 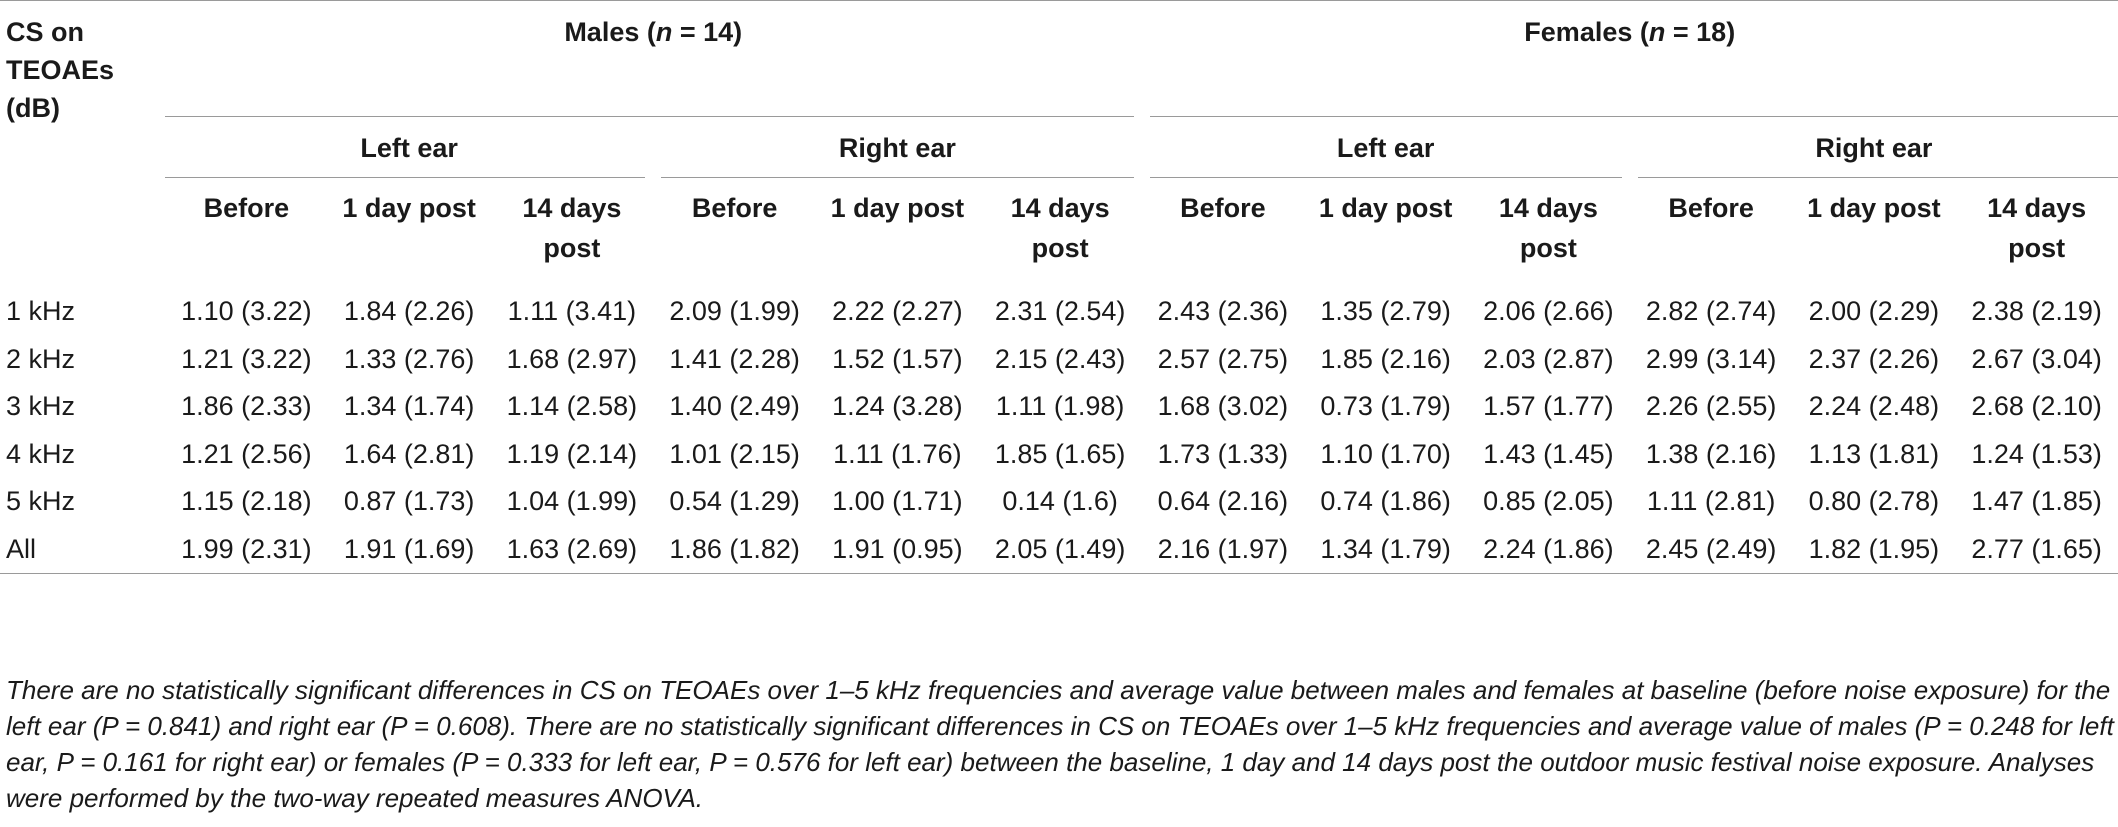 What do you see at coordinates (1711, 501) in the screenshot?
I see `value-cell: 1.11 (2.81)` at bounding box center [1711, 501].